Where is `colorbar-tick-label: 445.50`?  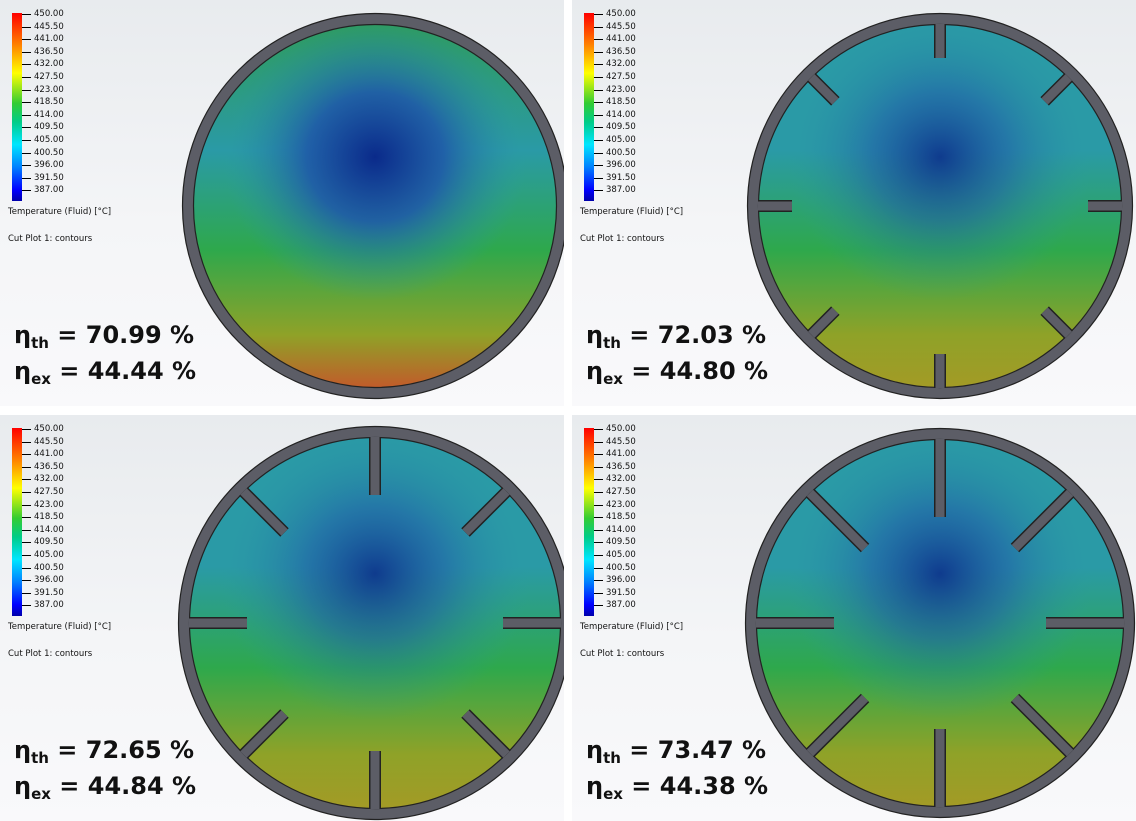
colorbar-tick-label: 445.50 is located at coordinates (43, 442).